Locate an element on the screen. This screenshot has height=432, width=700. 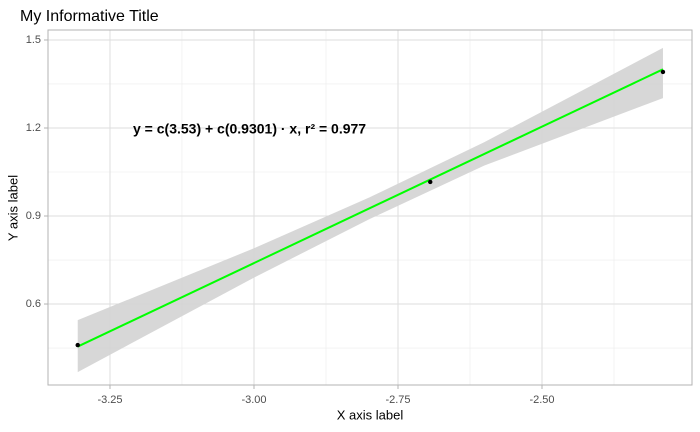
y-tick-label: 0.6 is located at coordinates (33, 304).